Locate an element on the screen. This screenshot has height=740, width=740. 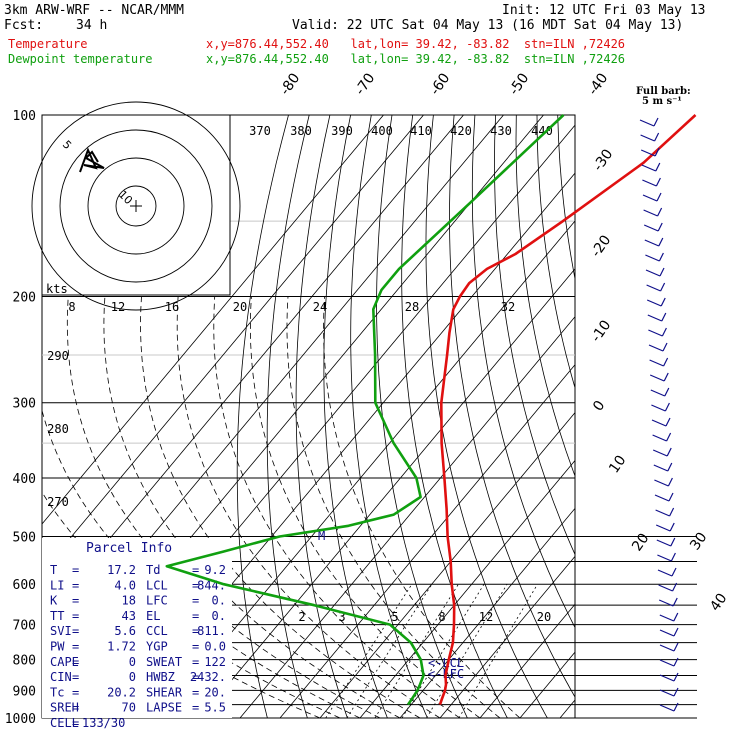
mixing-ratio-lines is located at coordinates (431, 650).